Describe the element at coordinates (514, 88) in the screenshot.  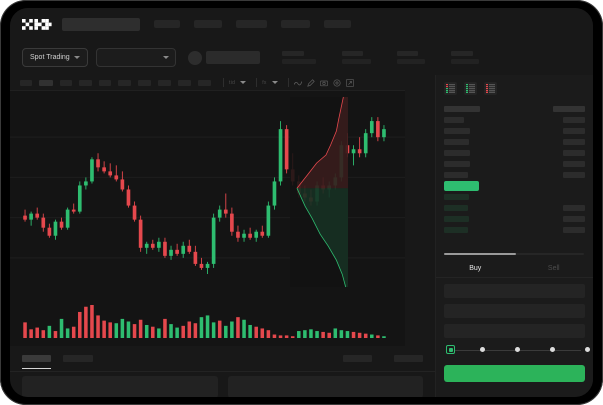
I see `orderbook-view-modes` at that location.